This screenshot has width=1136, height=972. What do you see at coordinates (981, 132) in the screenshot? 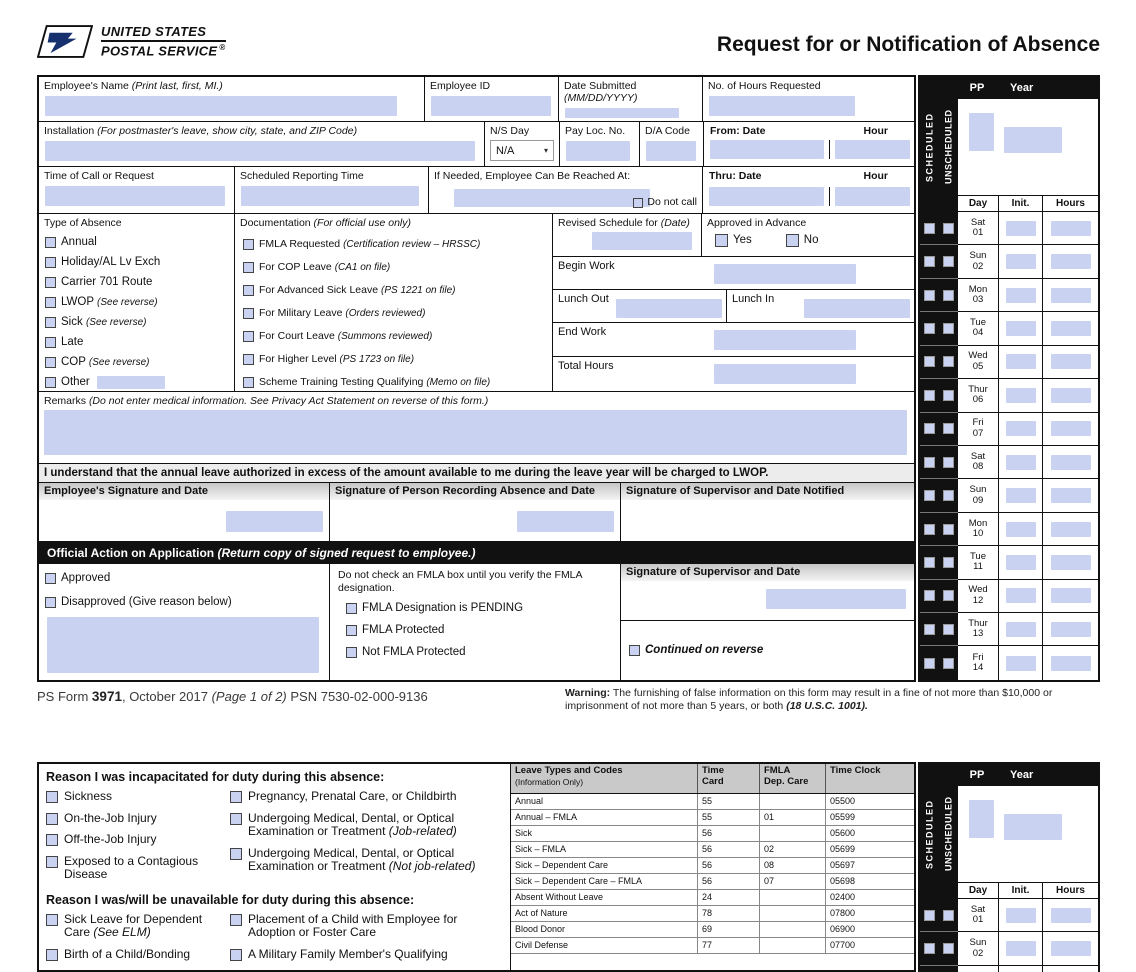
I see `pp-input` at bounding box center [981, 132].